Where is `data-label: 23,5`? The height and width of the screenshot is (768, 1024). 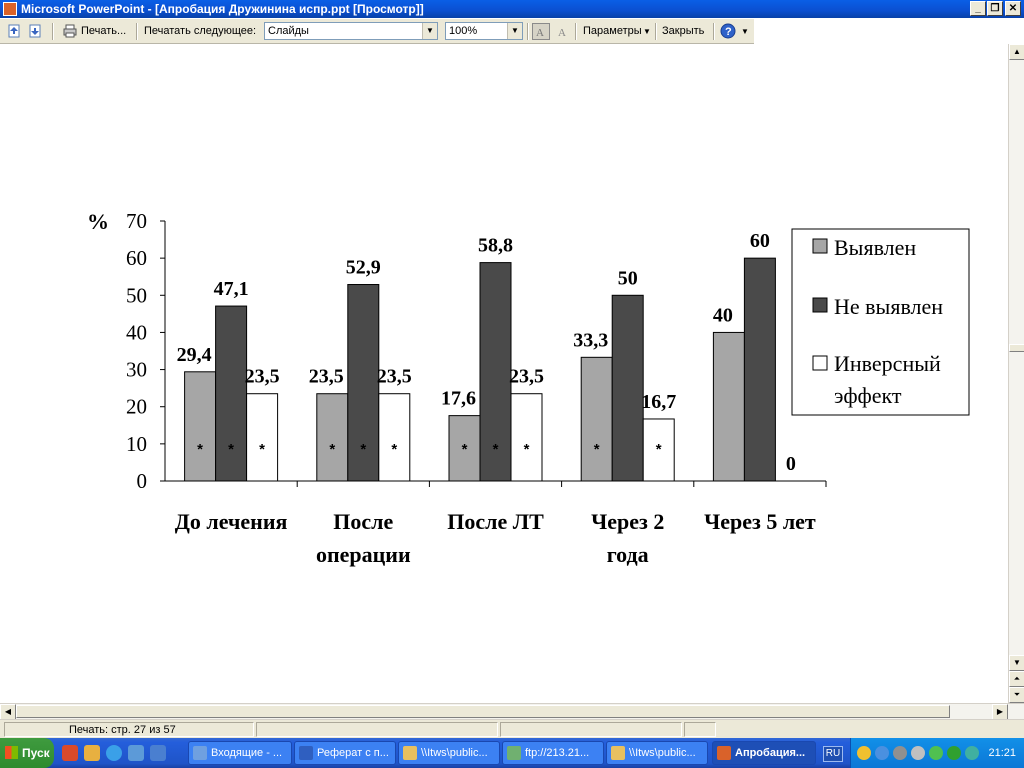 data-label: 23,5 is located at coordinates (262, 377).